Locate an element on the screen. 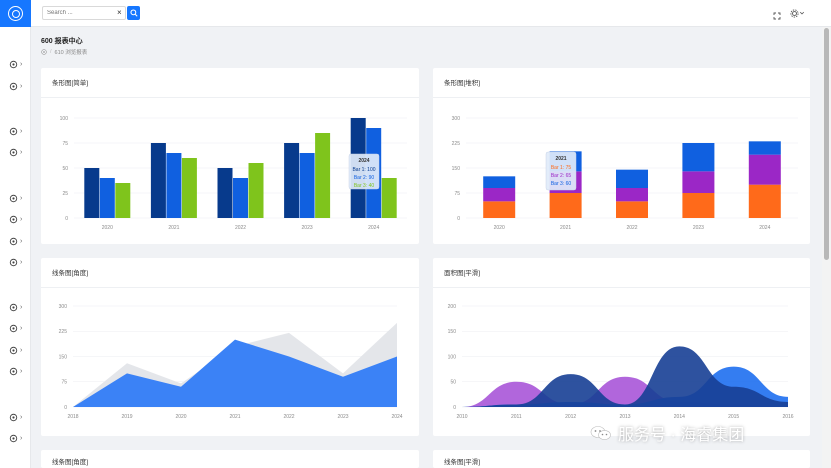  sidebar-item-home: › is located at coordinates (18, 131).